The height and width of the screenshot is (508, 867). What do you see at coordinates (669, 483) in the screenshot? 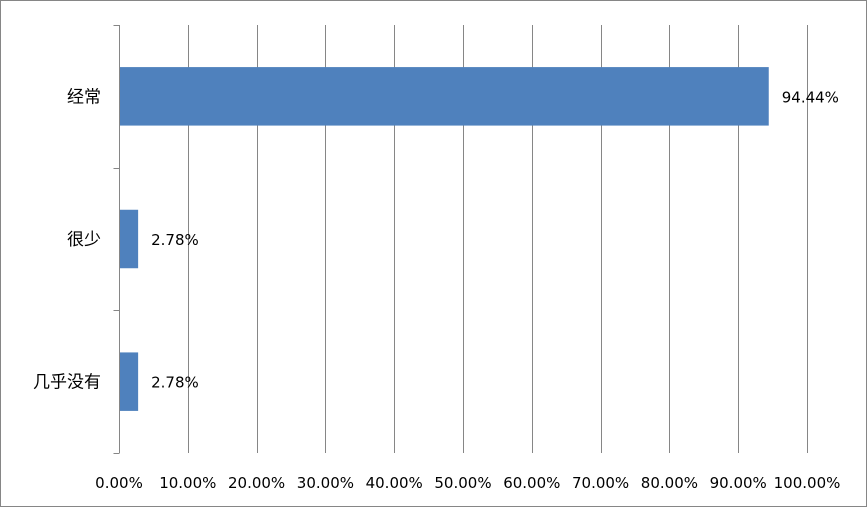
I see `x-tick-label: 80.00%` at bounding box center [669, 483].